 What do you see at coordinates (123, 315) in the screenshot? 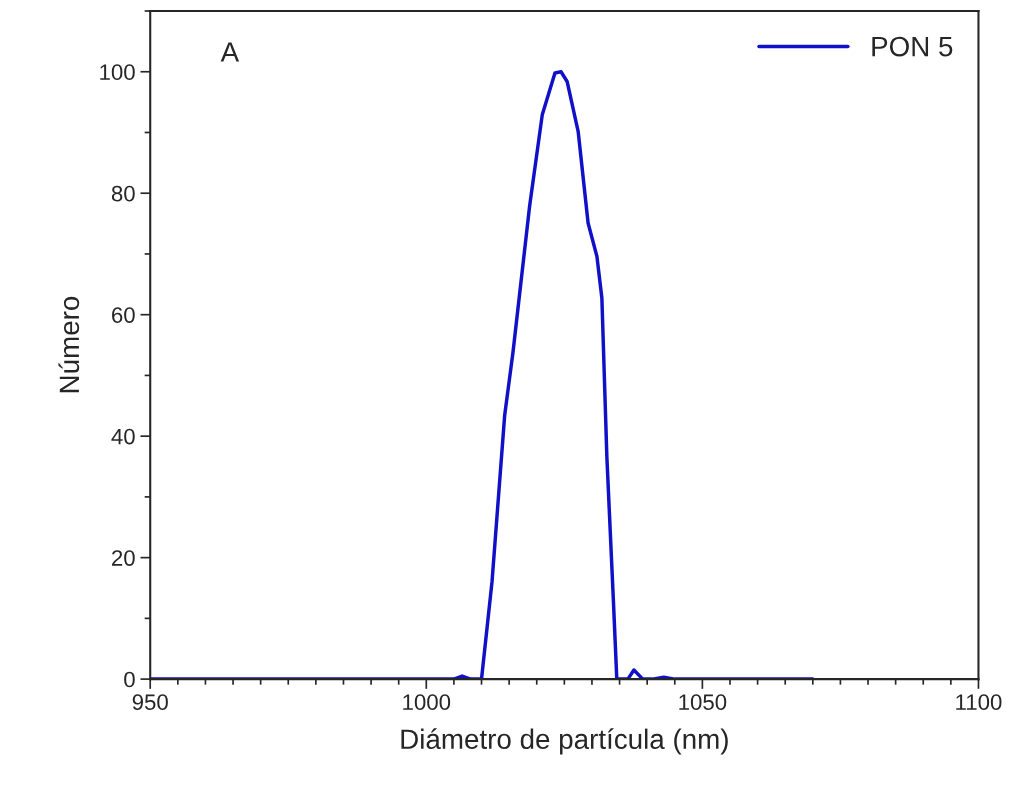
I see `y-tick-label: 60` at bounding box center [123, 315].